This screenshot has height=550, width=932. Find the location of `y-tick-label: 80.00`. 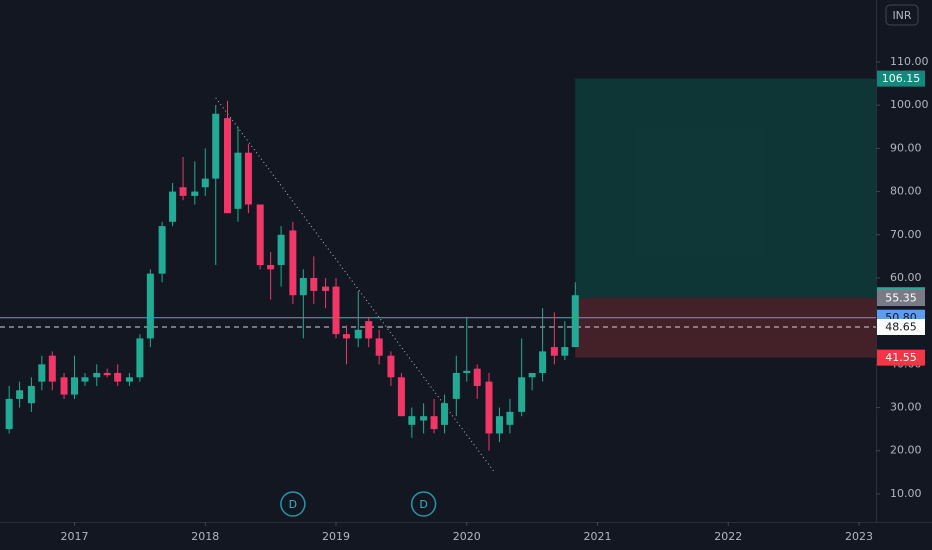

y-tick-label: 80.00 is located at coordinates (906, 191).